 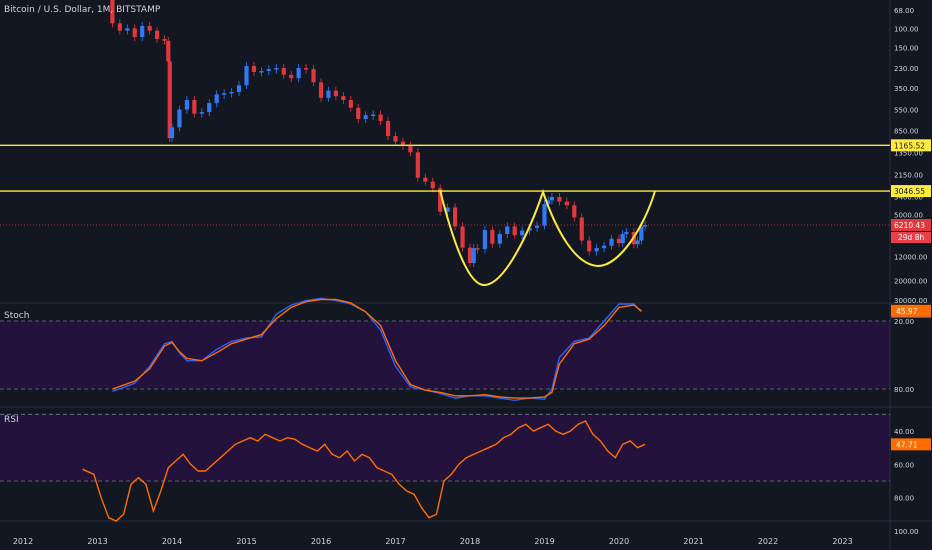 What do you see at coordinates (906, 29) in the screenshot?
I see `price-tick-label: 100.00` at bounding box center [906, 29].